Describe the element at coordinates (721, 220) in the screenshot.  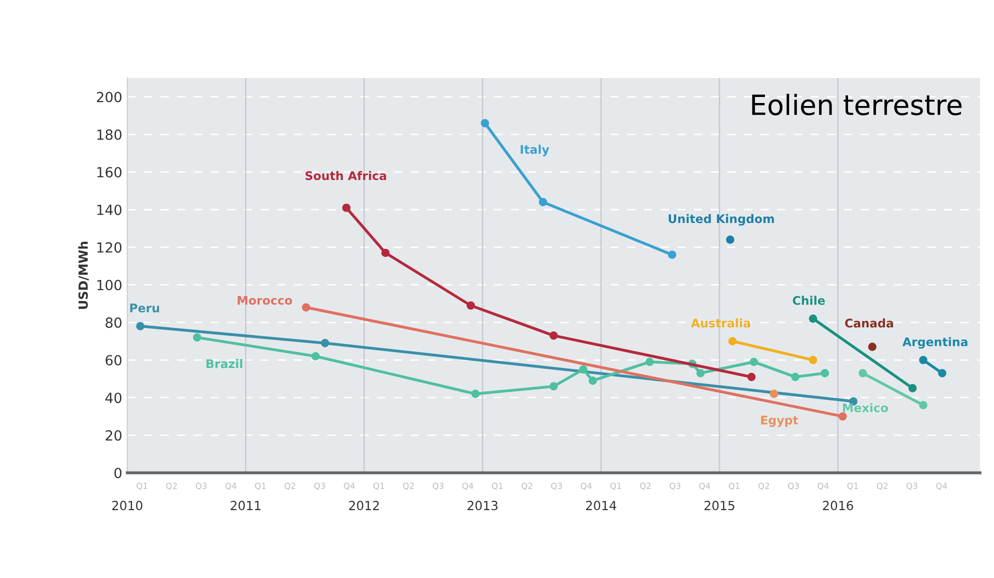
I see `series-label: United Kingdom` at that location.